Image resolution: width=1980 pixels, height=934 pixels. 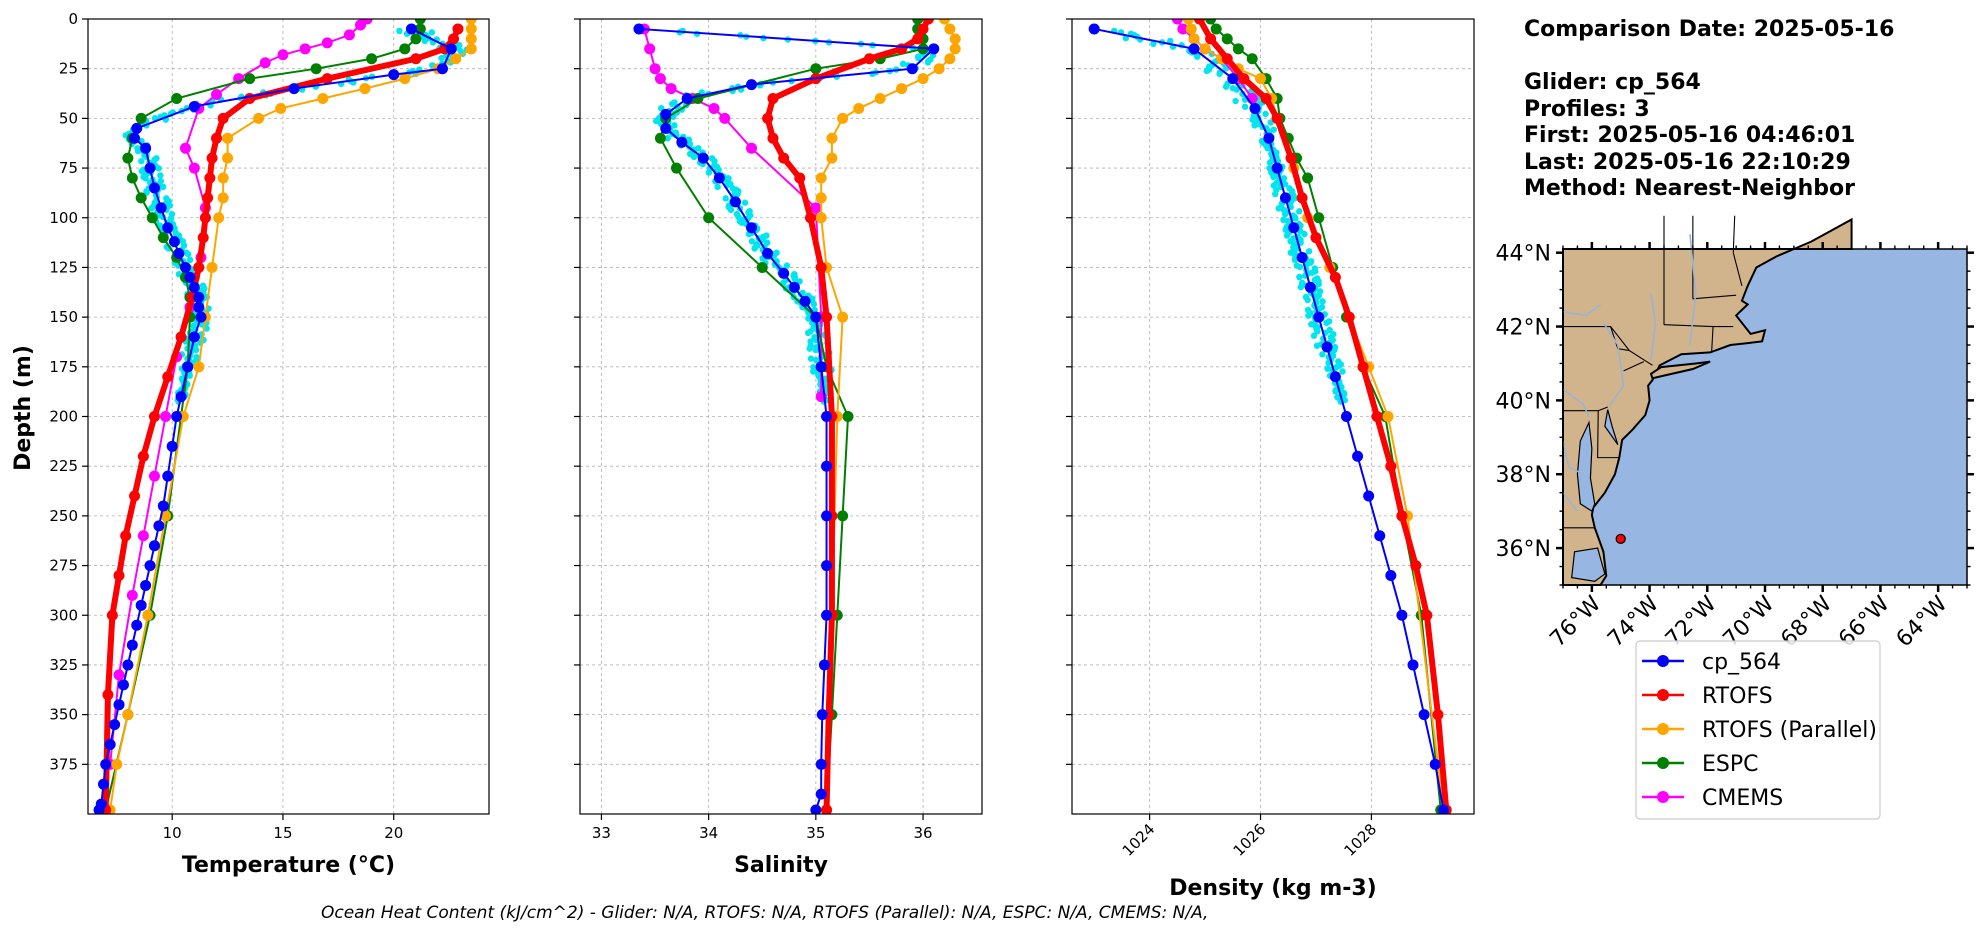 What do you see at coordinates (708, 833) in the screenshot?
I see `x-tick-label: 34` at bounding box center [708, 833].